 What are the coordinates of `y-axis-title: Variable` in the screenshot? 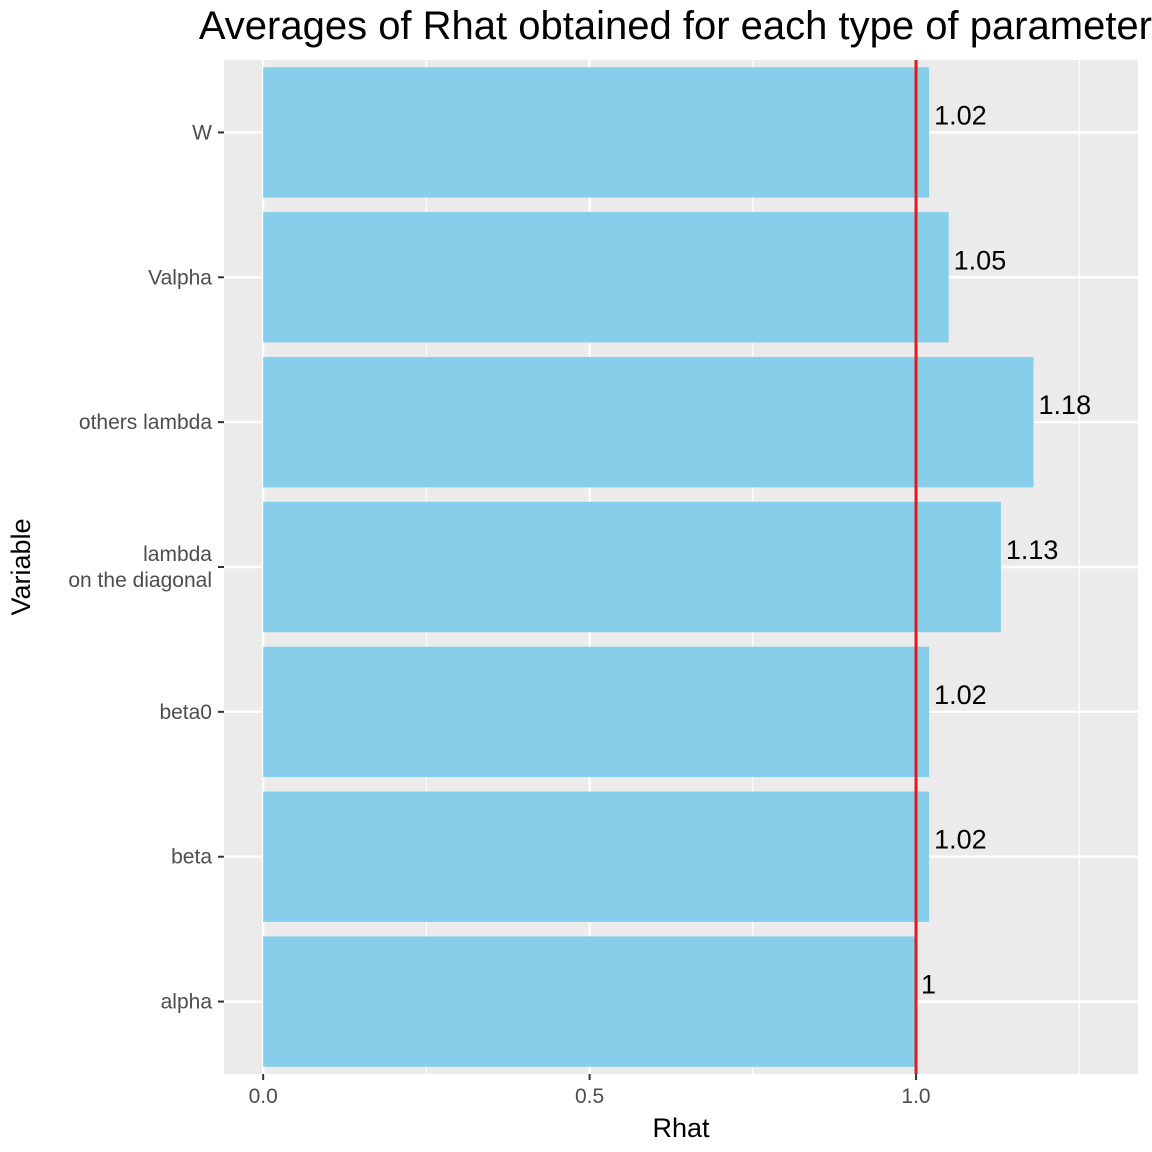 It's located at (21, 566).